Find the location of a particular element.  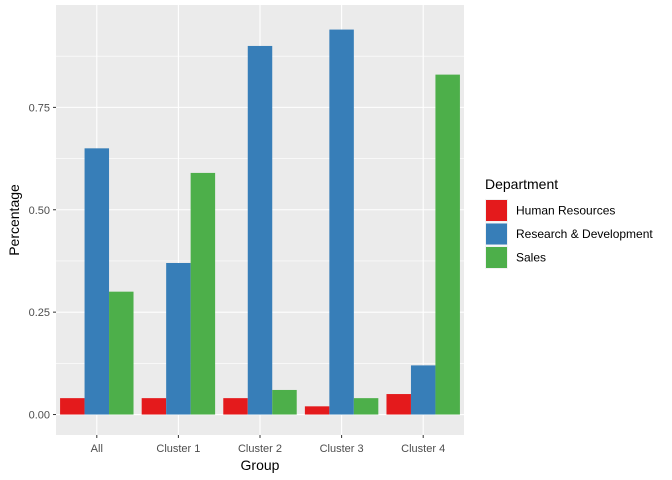

y-tick-label: 0.50 is located at coordinates (39, 211).